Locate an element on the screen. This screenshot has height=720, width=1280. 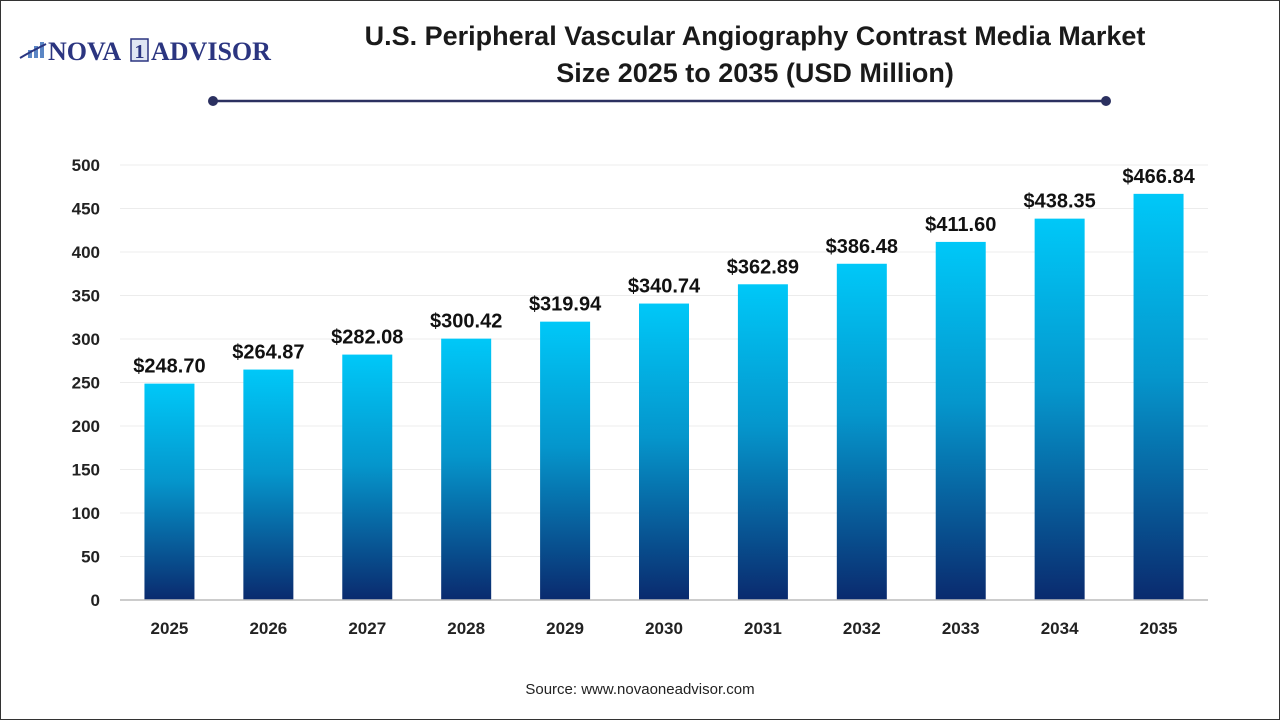
y-tick-label: 450 is located at coordinates (86, 209).